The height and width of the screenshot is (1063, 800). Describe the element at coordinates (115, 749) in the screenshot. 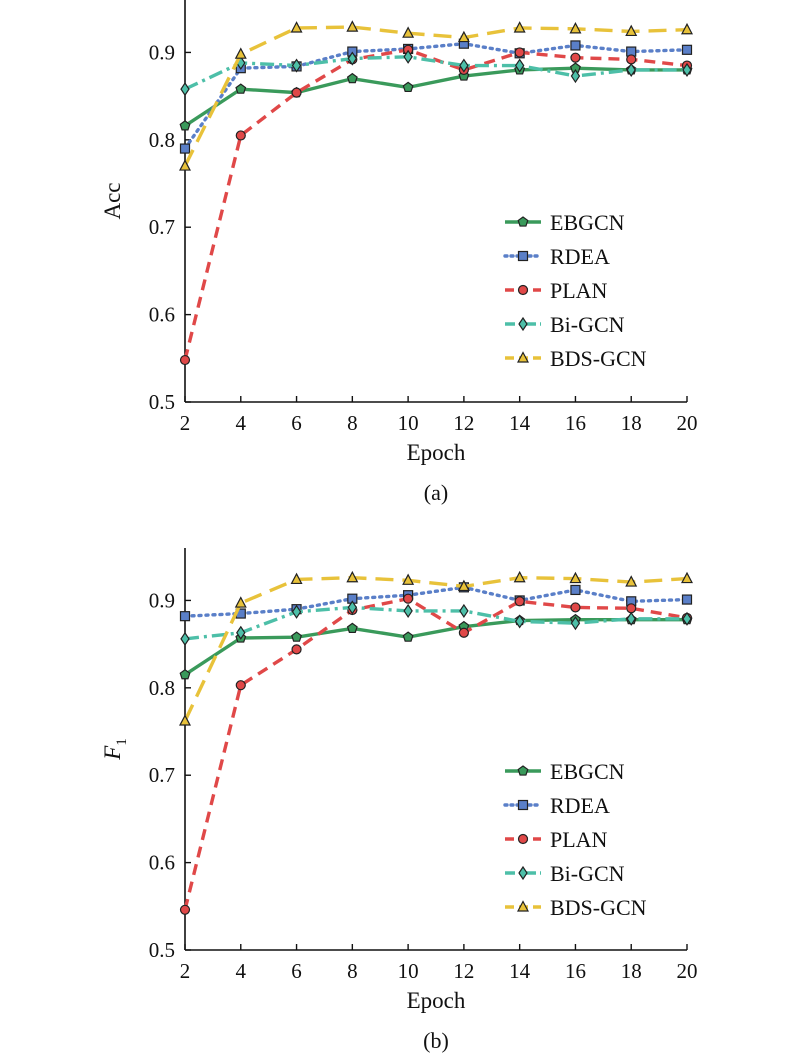

I see `y-axis-label: F1` at that location.